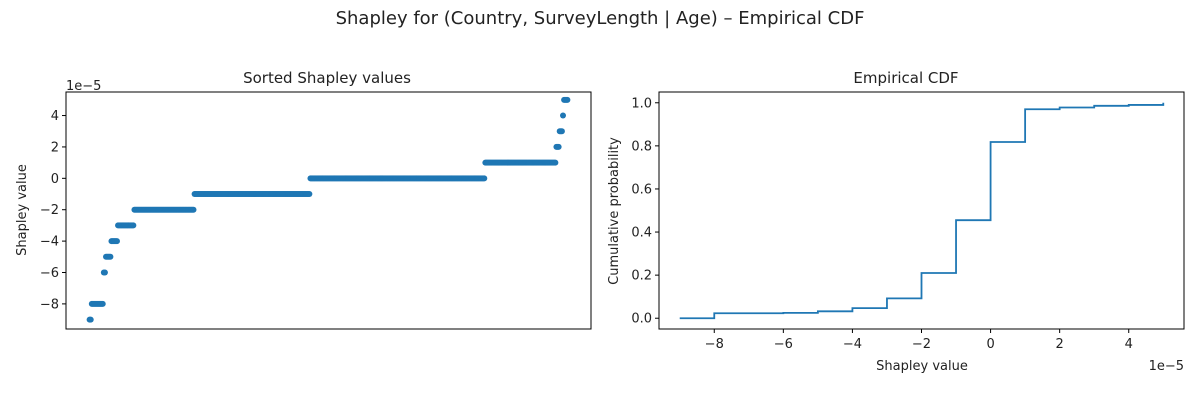 Image resolution: width=1200 pixels, height=400 pixels. Describe the element at coordinates (55, 147) in the screenshot. I see `sorted-shapley-y-tick-label: 2` at that location.